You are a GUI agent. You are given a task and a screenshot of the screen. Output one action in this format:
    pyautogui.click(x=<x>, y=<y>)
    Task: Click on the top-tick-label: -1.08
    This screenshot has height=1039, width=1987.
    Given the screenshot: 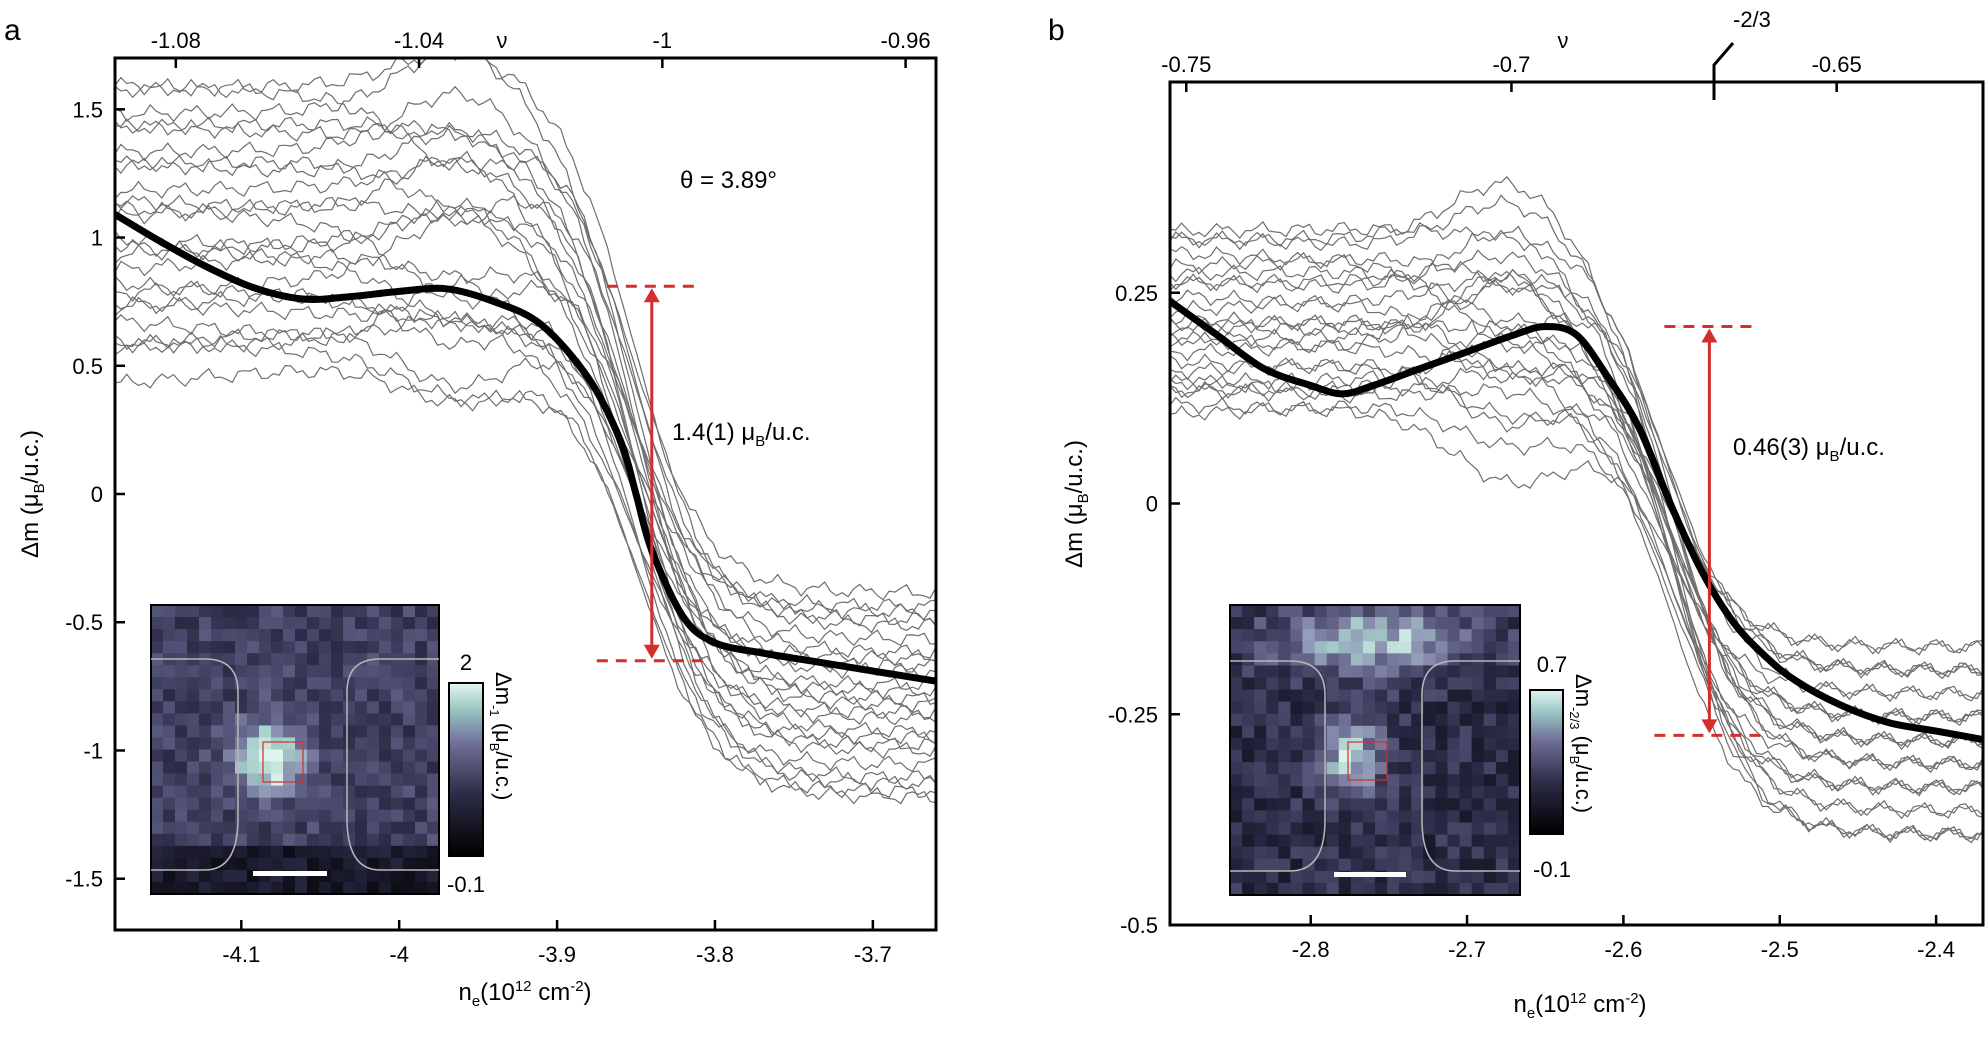 What is the action you would take?
    pyautogui.click(x=176, y=40)
    